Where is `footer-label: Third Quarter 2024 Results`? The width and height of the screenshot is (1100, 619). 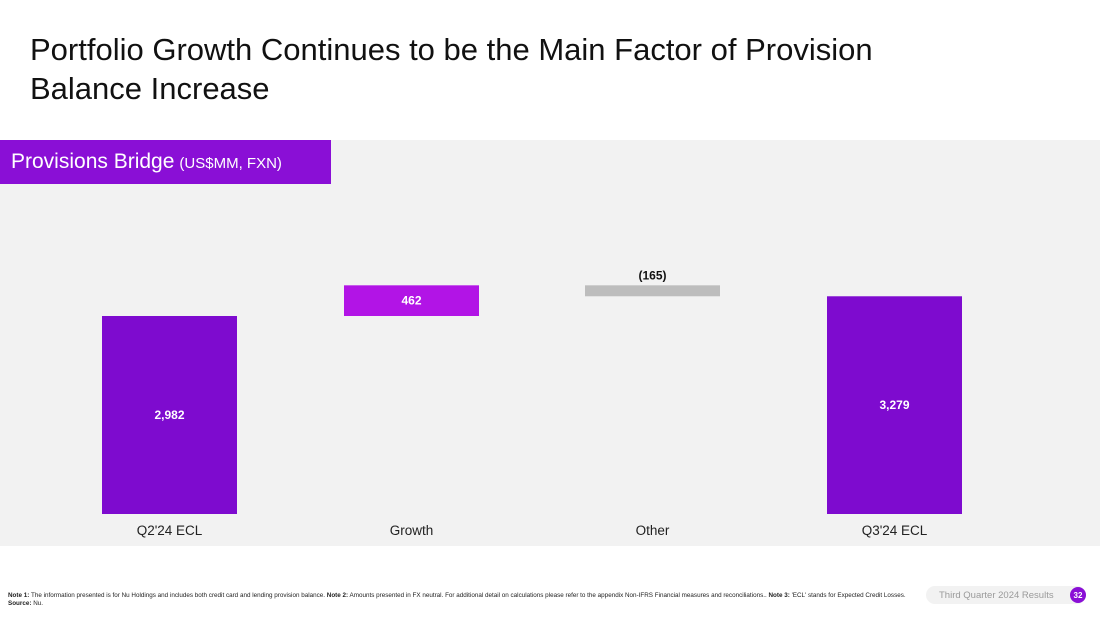 footer-label: Third Quarter 2024 Results is located at coordinates (996, 595).